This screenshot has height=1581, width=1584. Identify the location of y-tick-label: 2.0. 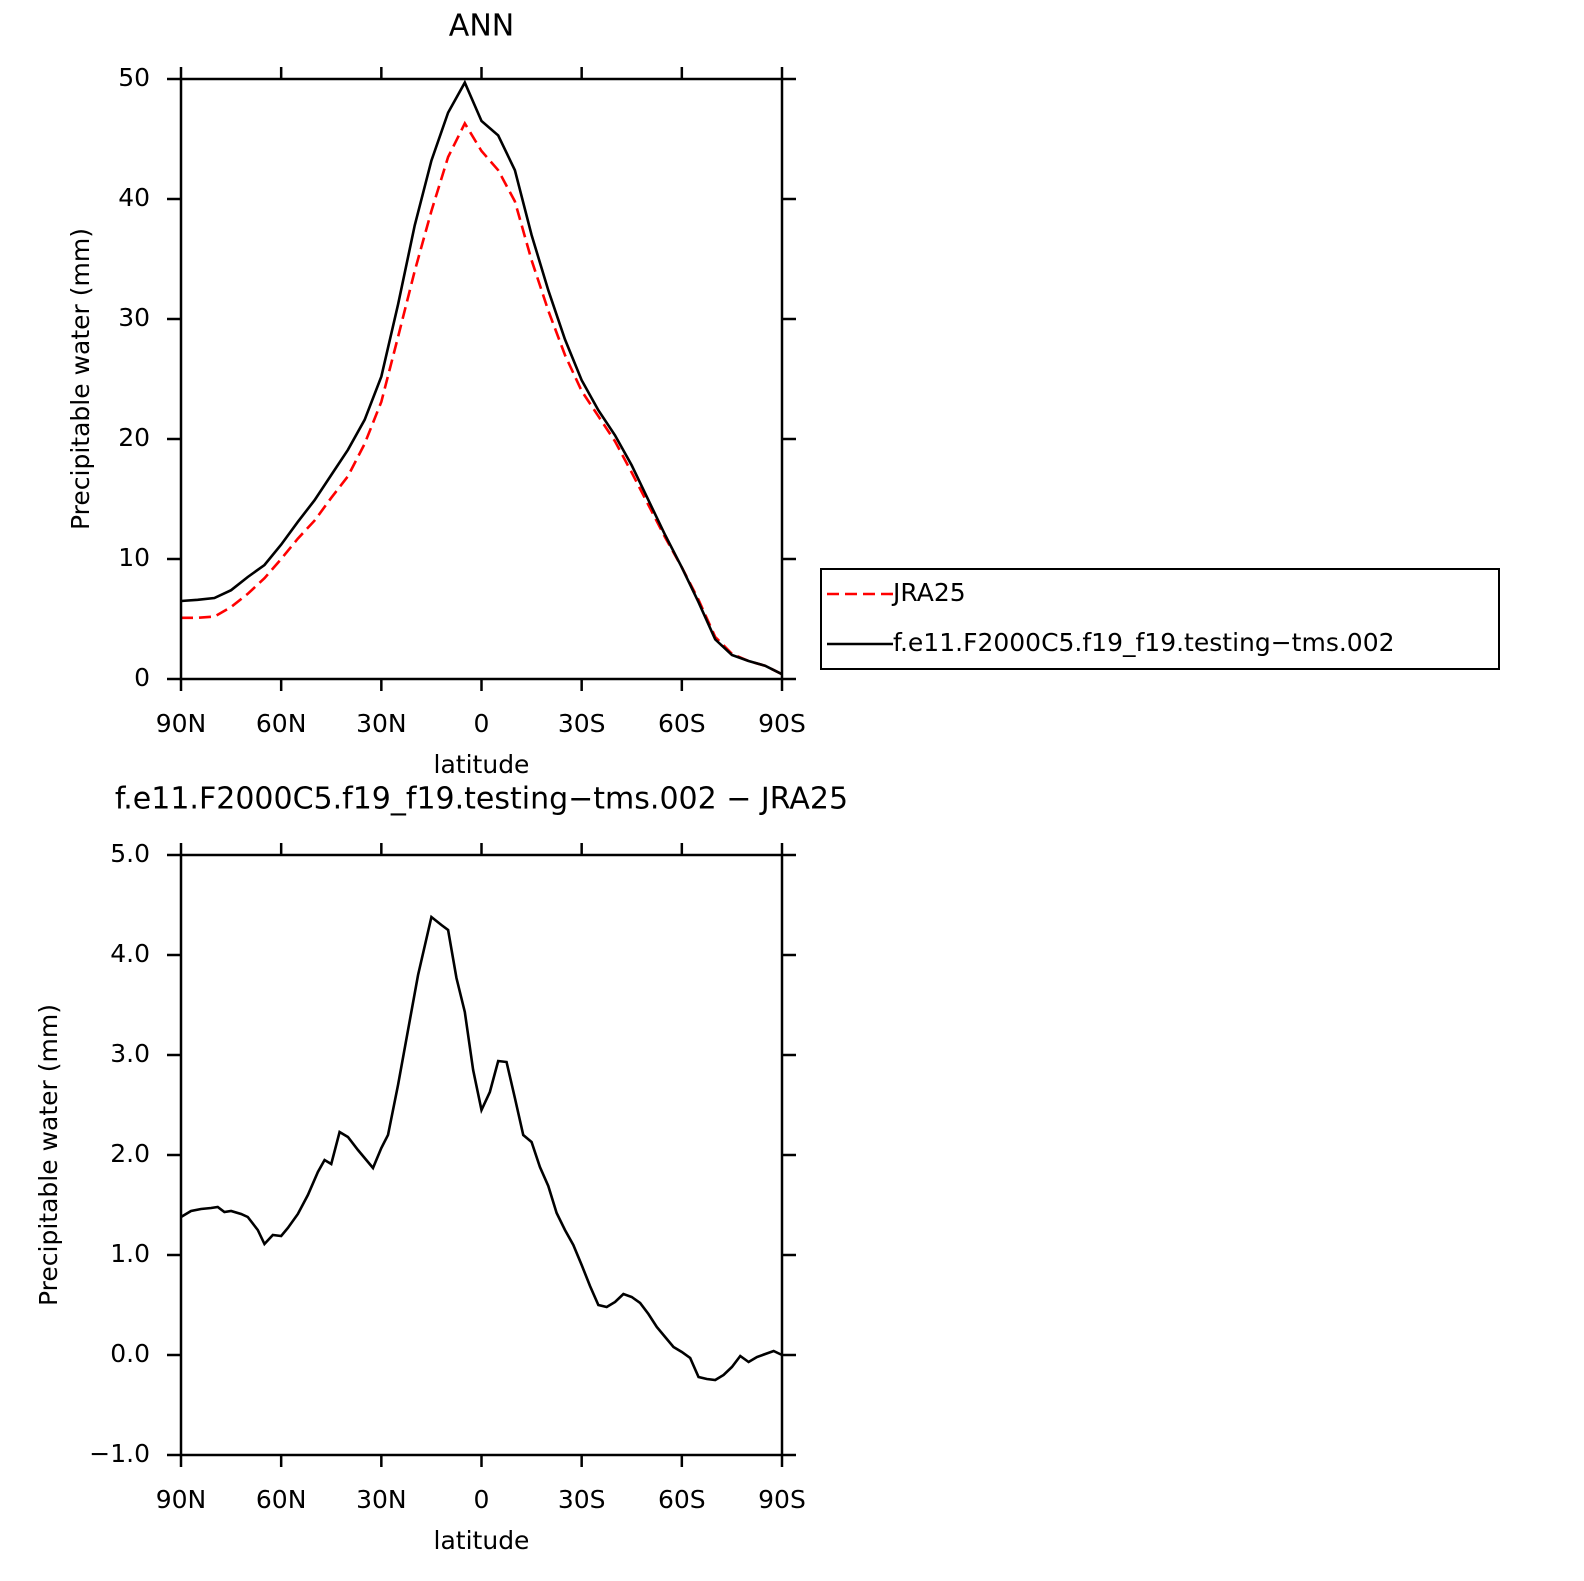
(130, 1153).